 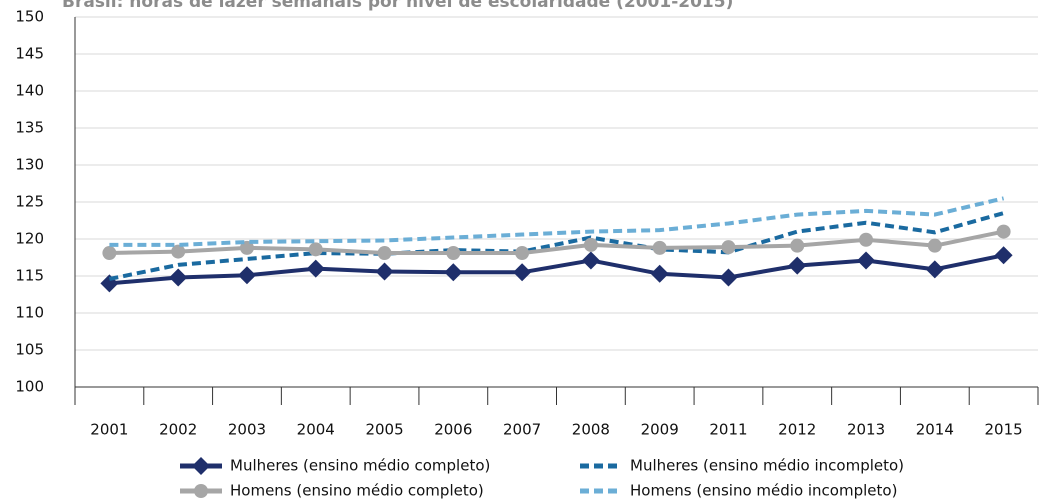 What do you see at coordinates (29, 276) in the screenshot?
I see `y-tick-label: 115` at bounding box center [29, 276].